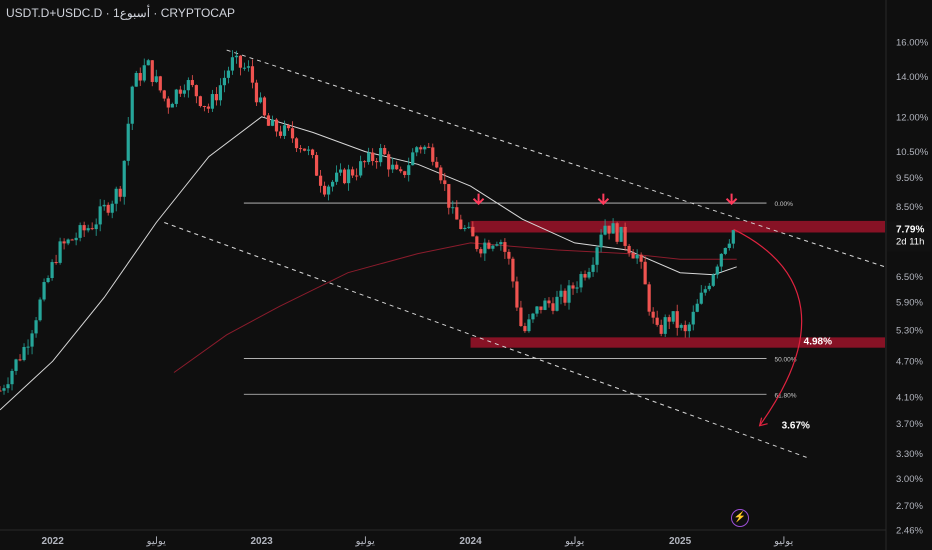 Image resolution: width=932 pixels, height=550 pixels. I want to click on y-tick-label: 3.30%, so click(909, 454).